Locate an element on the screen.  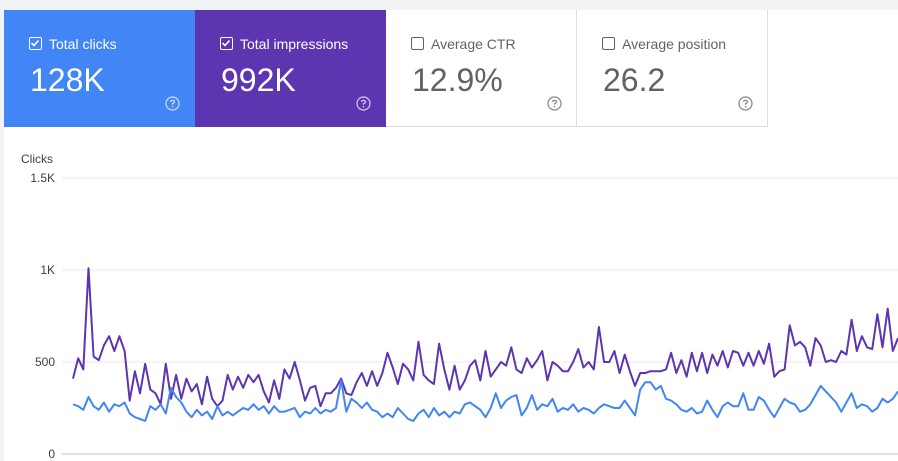
y-tick-label: 0 is located at coordinates (51, 454).